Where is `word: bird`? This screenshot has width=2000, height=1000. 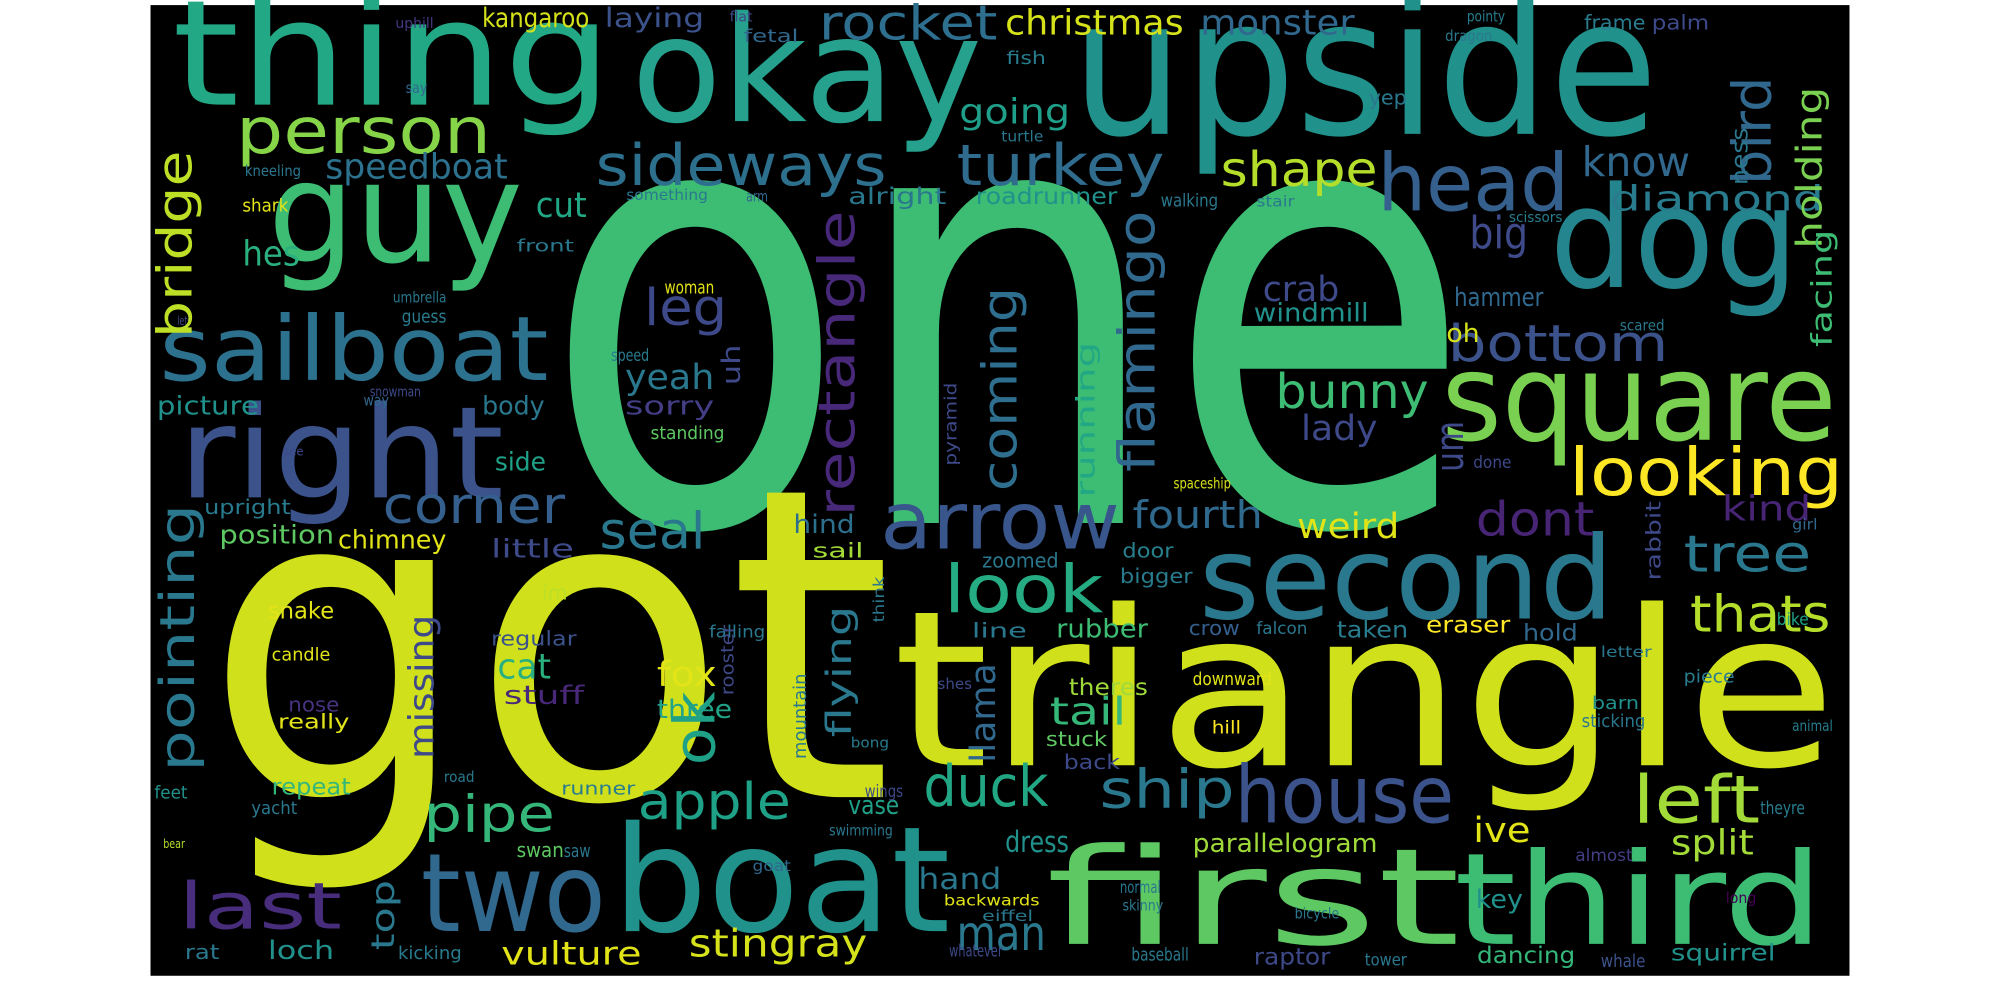
word: bird is located at coordinates (1751, 131).